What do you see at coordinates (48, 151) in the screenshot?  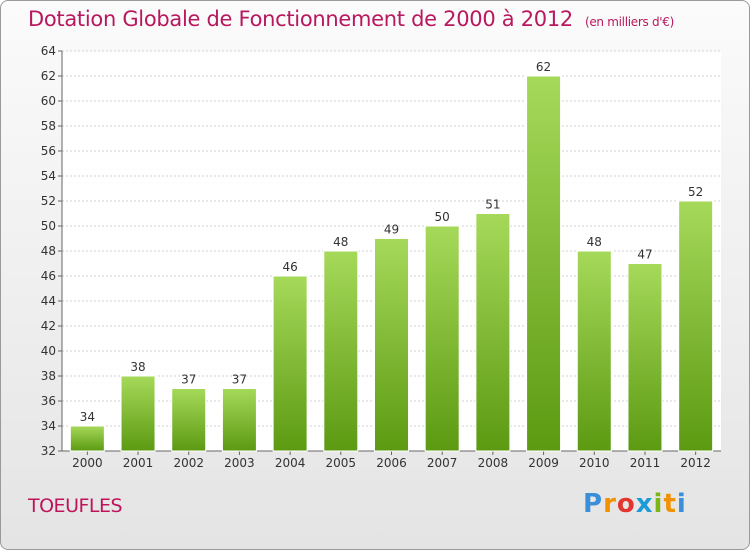 I see `y-tick-label: 56` at bounding box center [48, 151].